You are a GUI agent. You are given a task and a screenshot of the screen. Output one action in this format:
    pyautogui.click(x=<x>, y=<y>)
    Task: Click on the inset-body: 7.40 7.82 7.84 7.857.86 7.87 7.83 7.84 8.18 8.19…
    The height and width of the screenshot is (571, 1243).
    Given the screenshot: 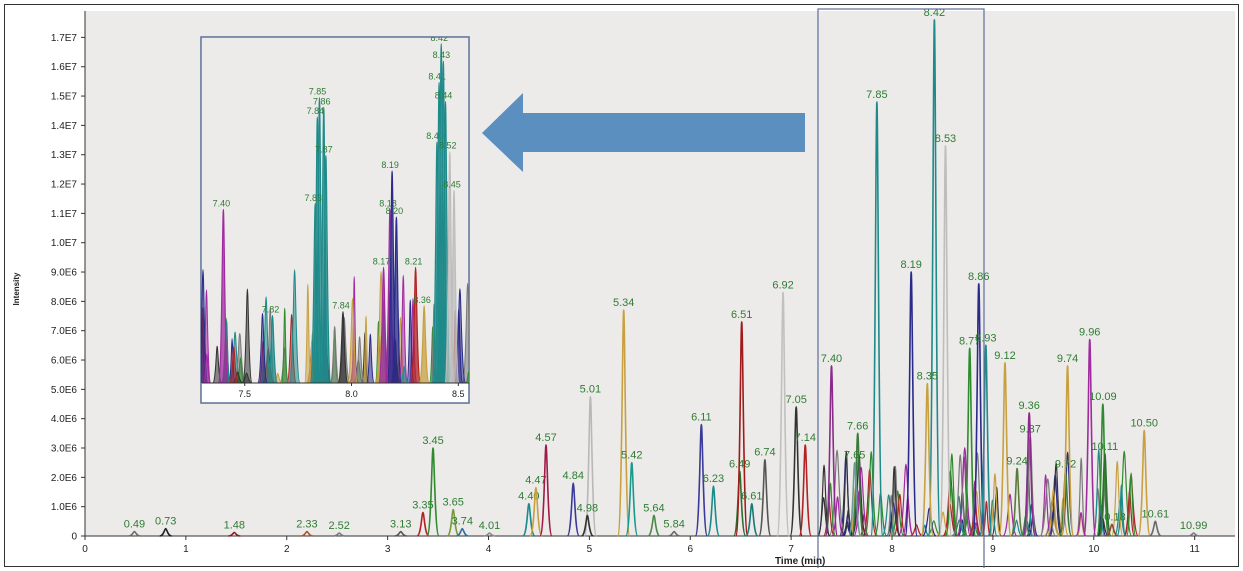 What is the action you would take?
    pyautogui.click(x=335, y=216)
    